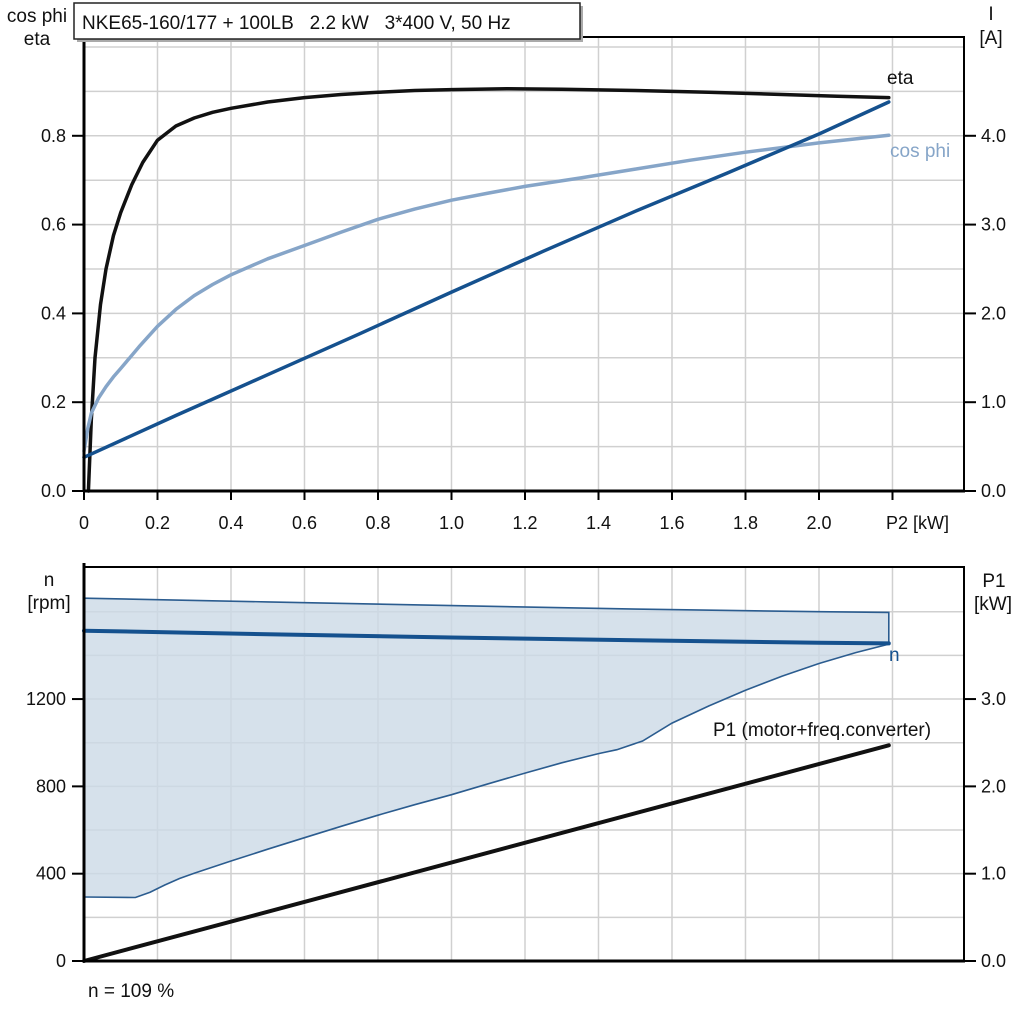 Image resolution: width=1024 pixels, height=1029 pixels. Describe the element at coordinates (822, 730) in the screenshot. I see `curve-label-p1: P1 (motor+freq.converter)` at that location.